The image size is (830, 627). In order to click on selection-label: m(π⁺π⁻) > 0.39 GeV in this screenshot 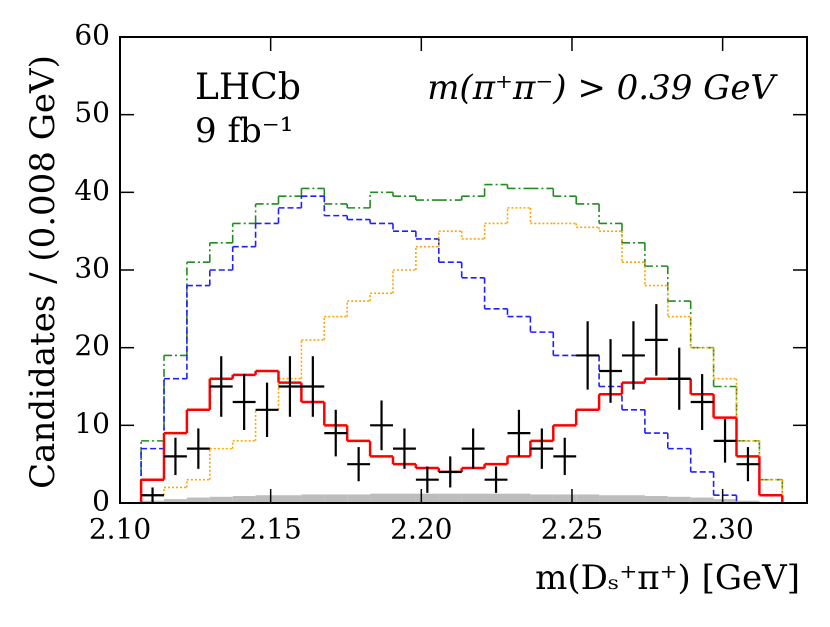, I will do `click(602, 88)`.